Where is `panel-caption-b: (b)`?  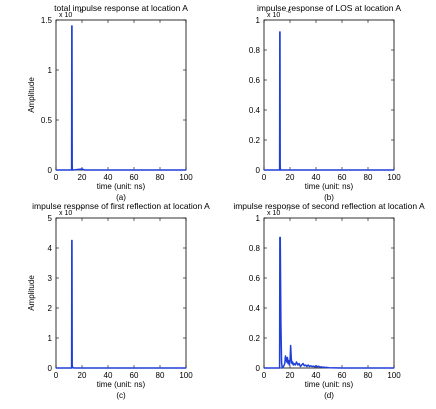 panel-caption-b: (b) is located at coordinates (329, 197).